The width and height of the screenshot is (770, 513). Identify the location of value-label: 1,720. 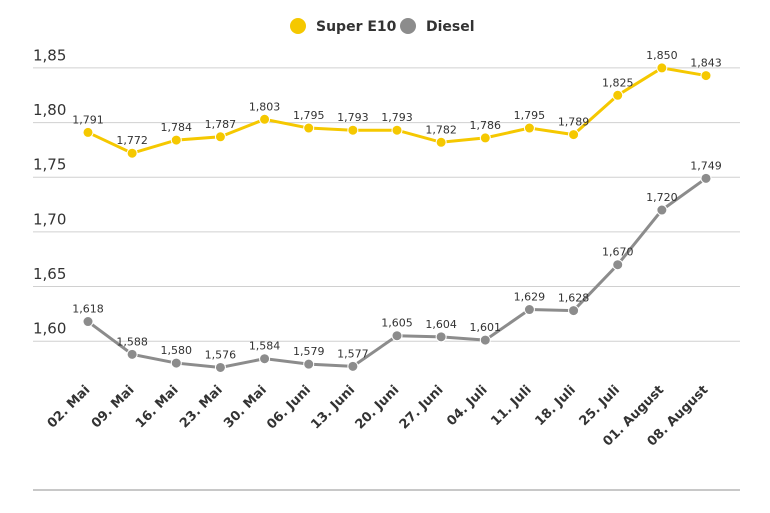
(662, 197).